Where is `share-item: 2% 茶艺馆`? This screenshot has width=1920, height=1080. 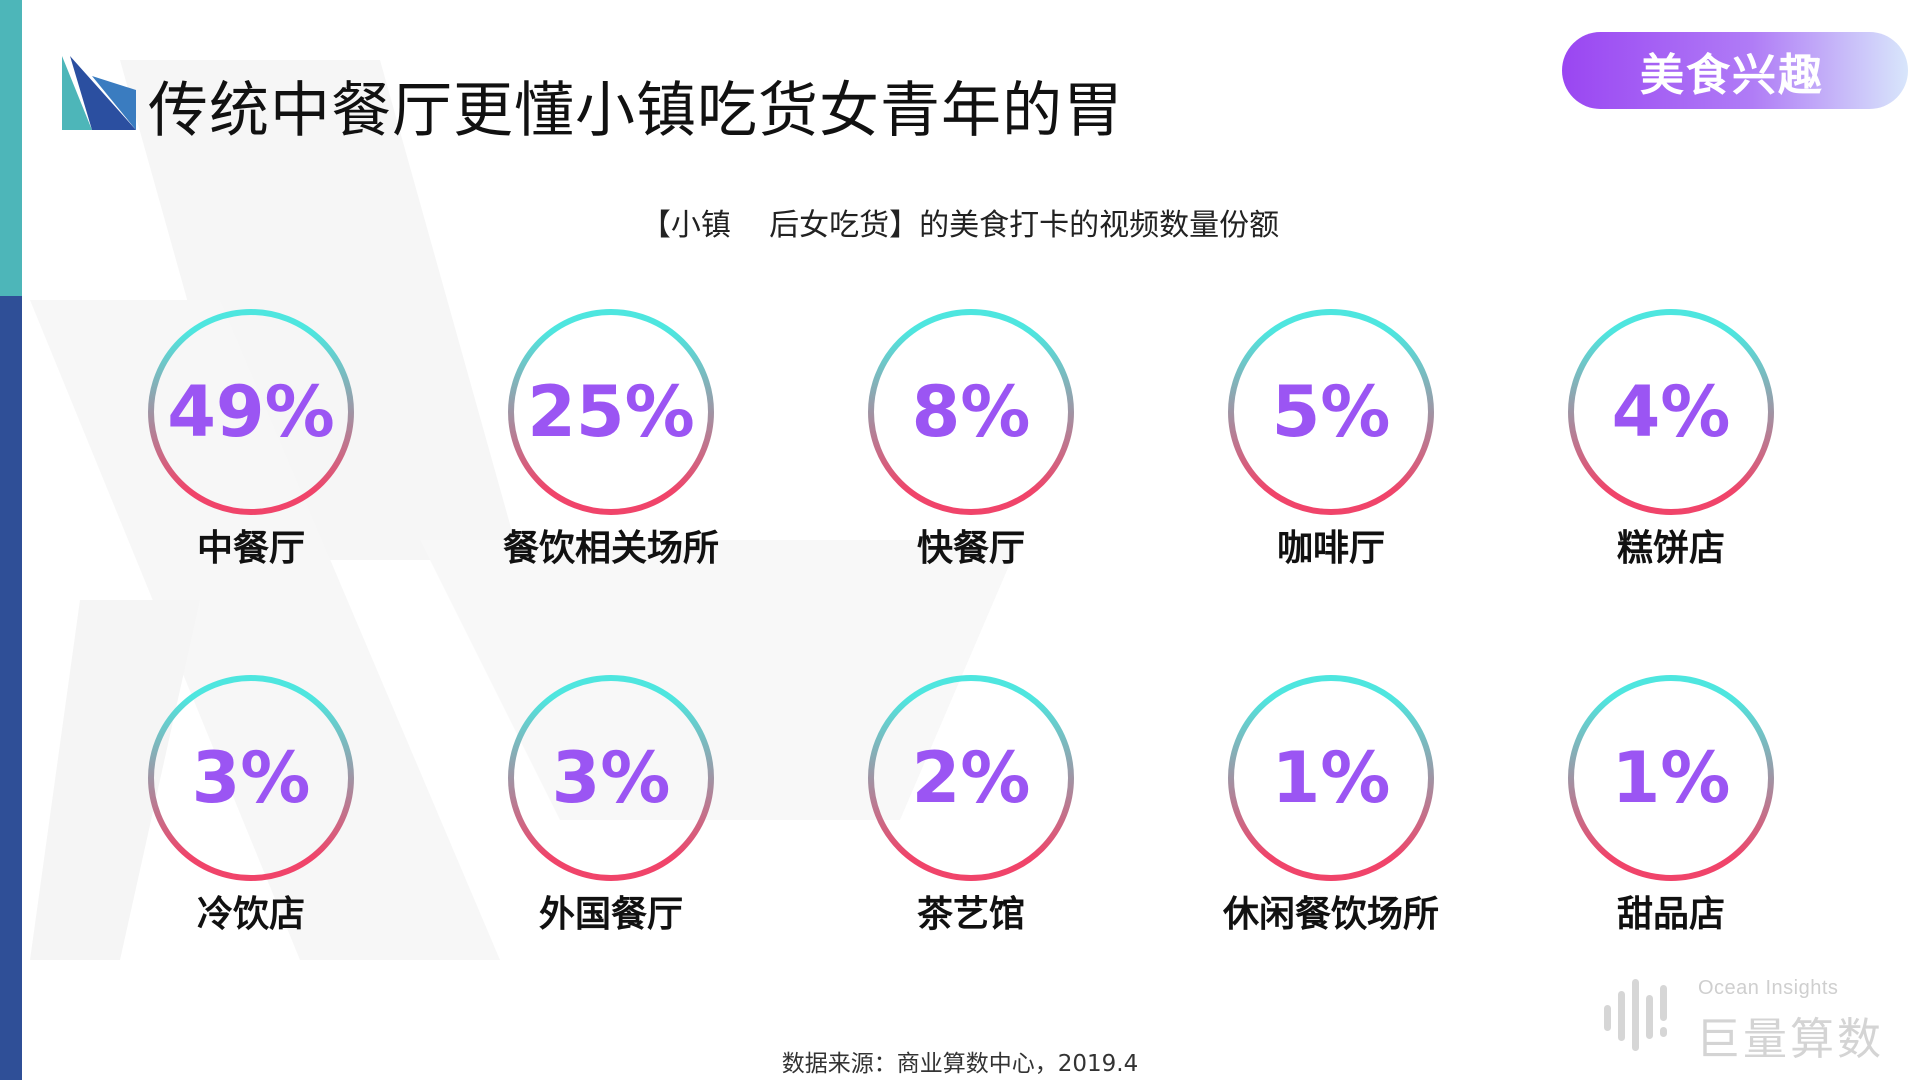 share-item: 2% 茶艺馆 is located at coordinates (971, 805).